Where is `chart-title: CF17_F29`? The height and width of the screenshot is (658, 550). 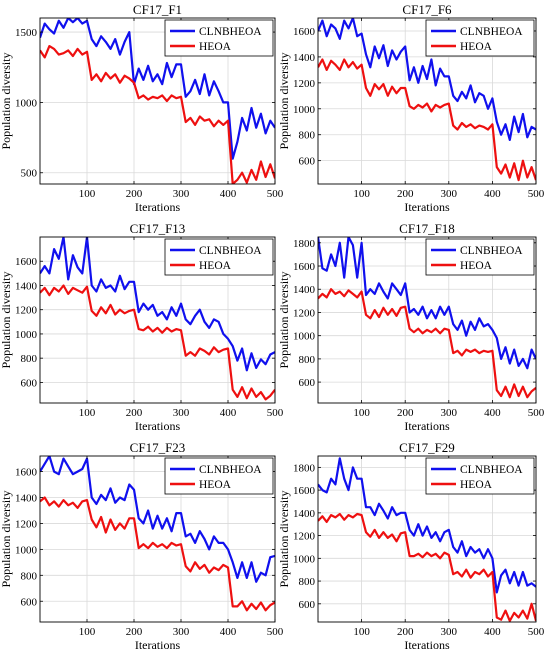 chart-title: CF17_F29 is located at coordinates (427, 447).